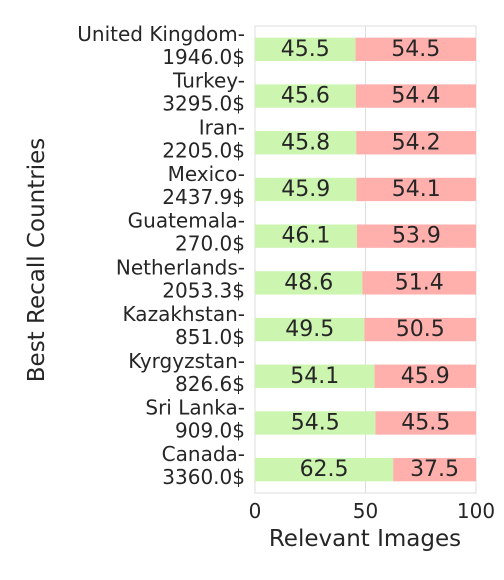 Image resolution: width=504 pixels, height=580 pixels. What do you see at coordinates (255, 511) in the screenshot?
I see `x-tick-label: 0` at bounding box center [255, 511].